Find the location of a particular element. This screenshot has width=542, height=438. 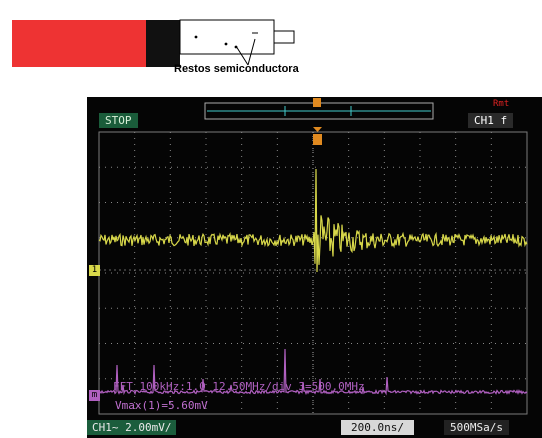

trigger-source: CH1 f is located at coordinates (491, 120).